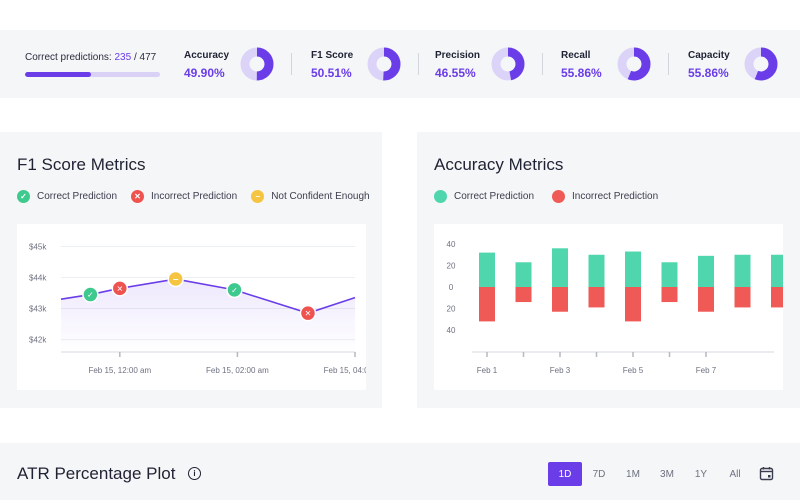 The image size is (800, 500). What do you see at coordinates (451, 244) in the screenshot?
I see `y-tick-label: 40` at bounding box center [451, 244].